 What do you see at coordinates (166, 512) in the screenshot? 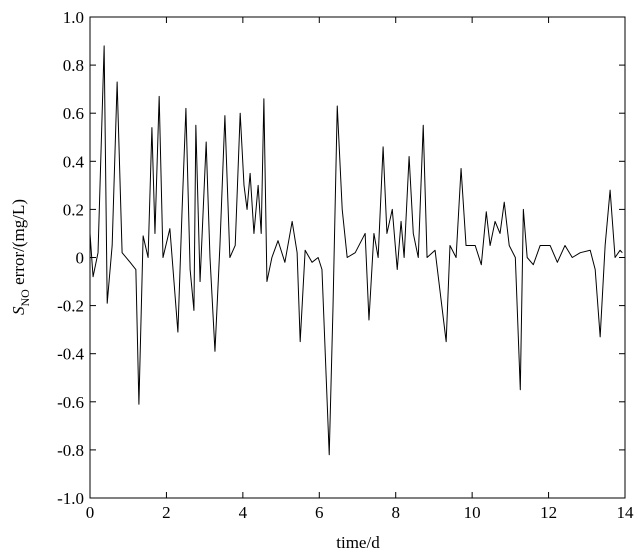
I see `x-tick-label: 2` at bounding box center [166, 512].